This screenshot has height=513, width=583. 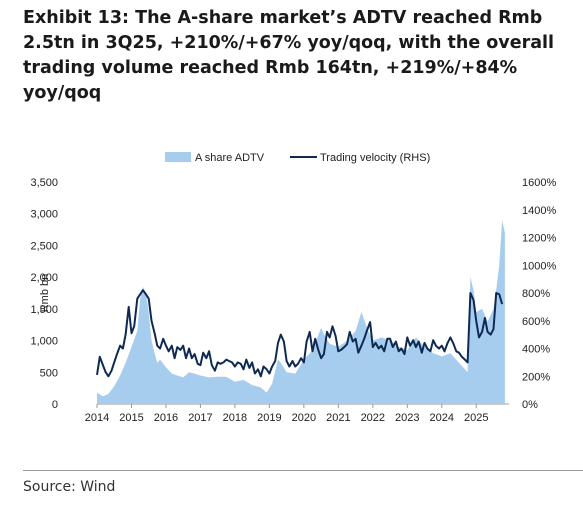 What do you see at coordinates (530, 405) in the screenshot?
I see `right-tick-label: 0%` at bounding box center [530, 405].